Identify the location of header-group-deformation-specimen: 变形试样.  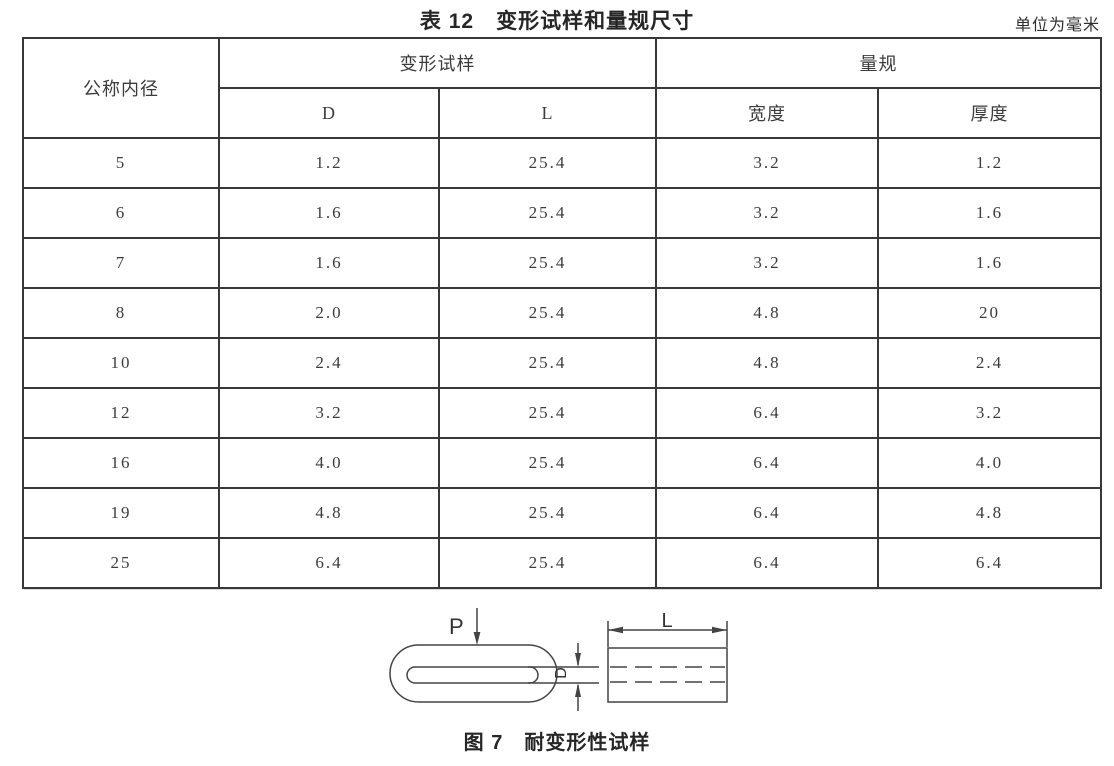
(437, 63).